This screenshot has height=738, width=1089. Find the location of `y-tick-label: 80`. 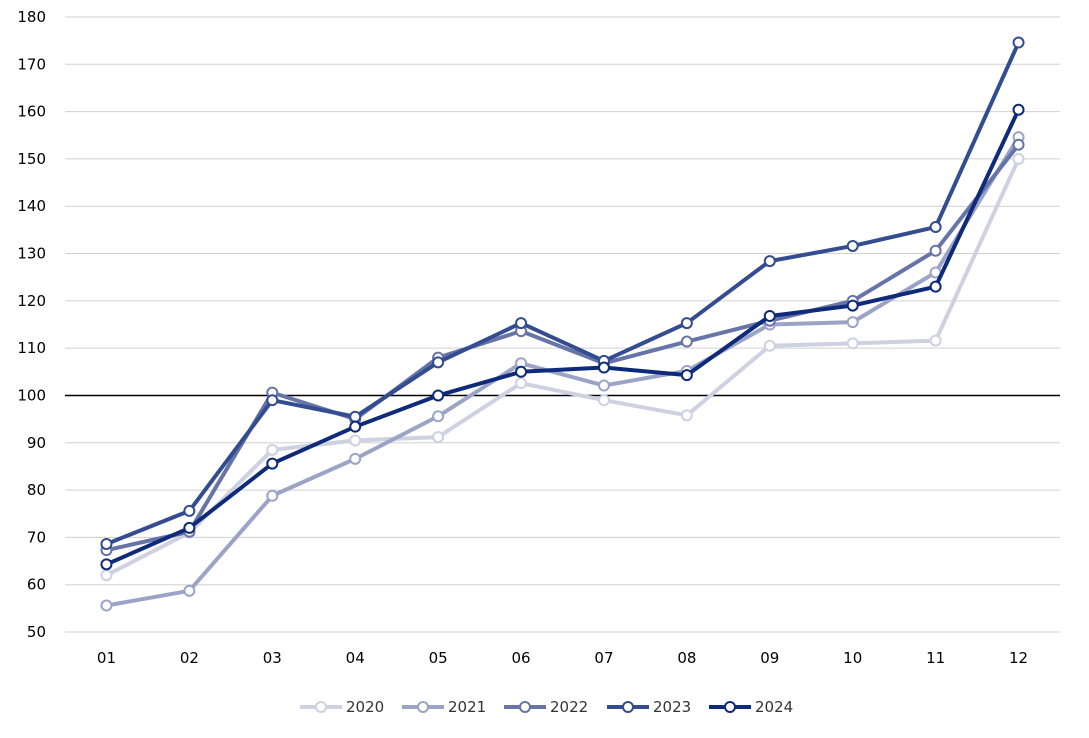

y-tick-label: 80 is located at coordinates (36, 490).